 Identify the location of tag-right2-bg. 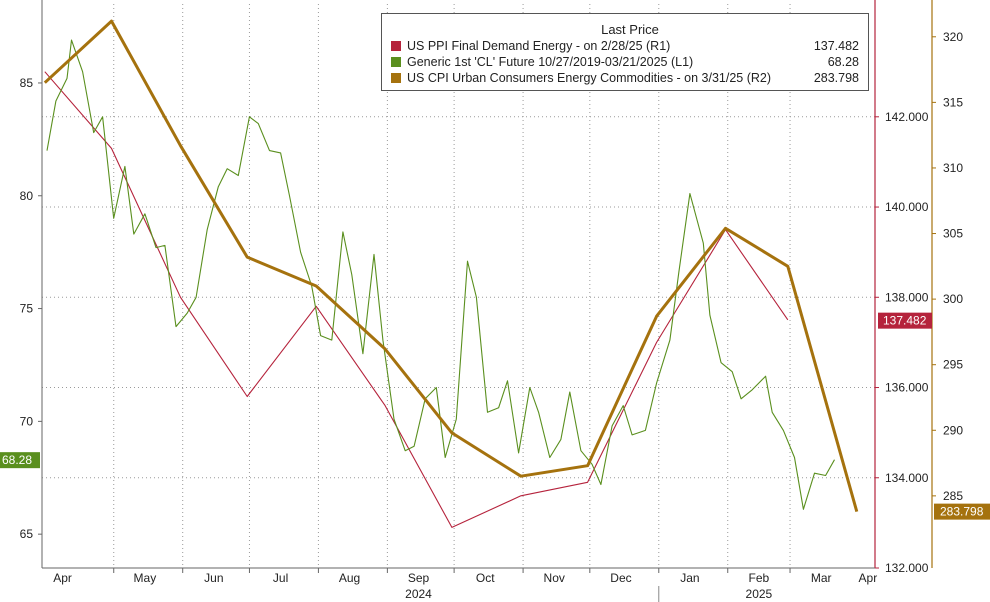
(962, 511).